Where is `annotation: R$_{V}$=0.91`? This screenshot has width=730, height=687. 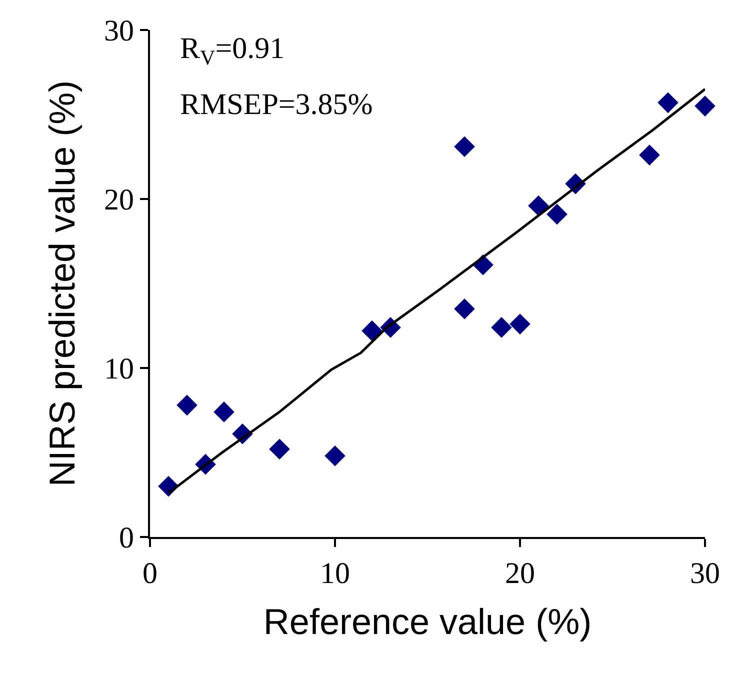 annotation: R$_{V}$=0.91 is located at coordinates (232, 51).